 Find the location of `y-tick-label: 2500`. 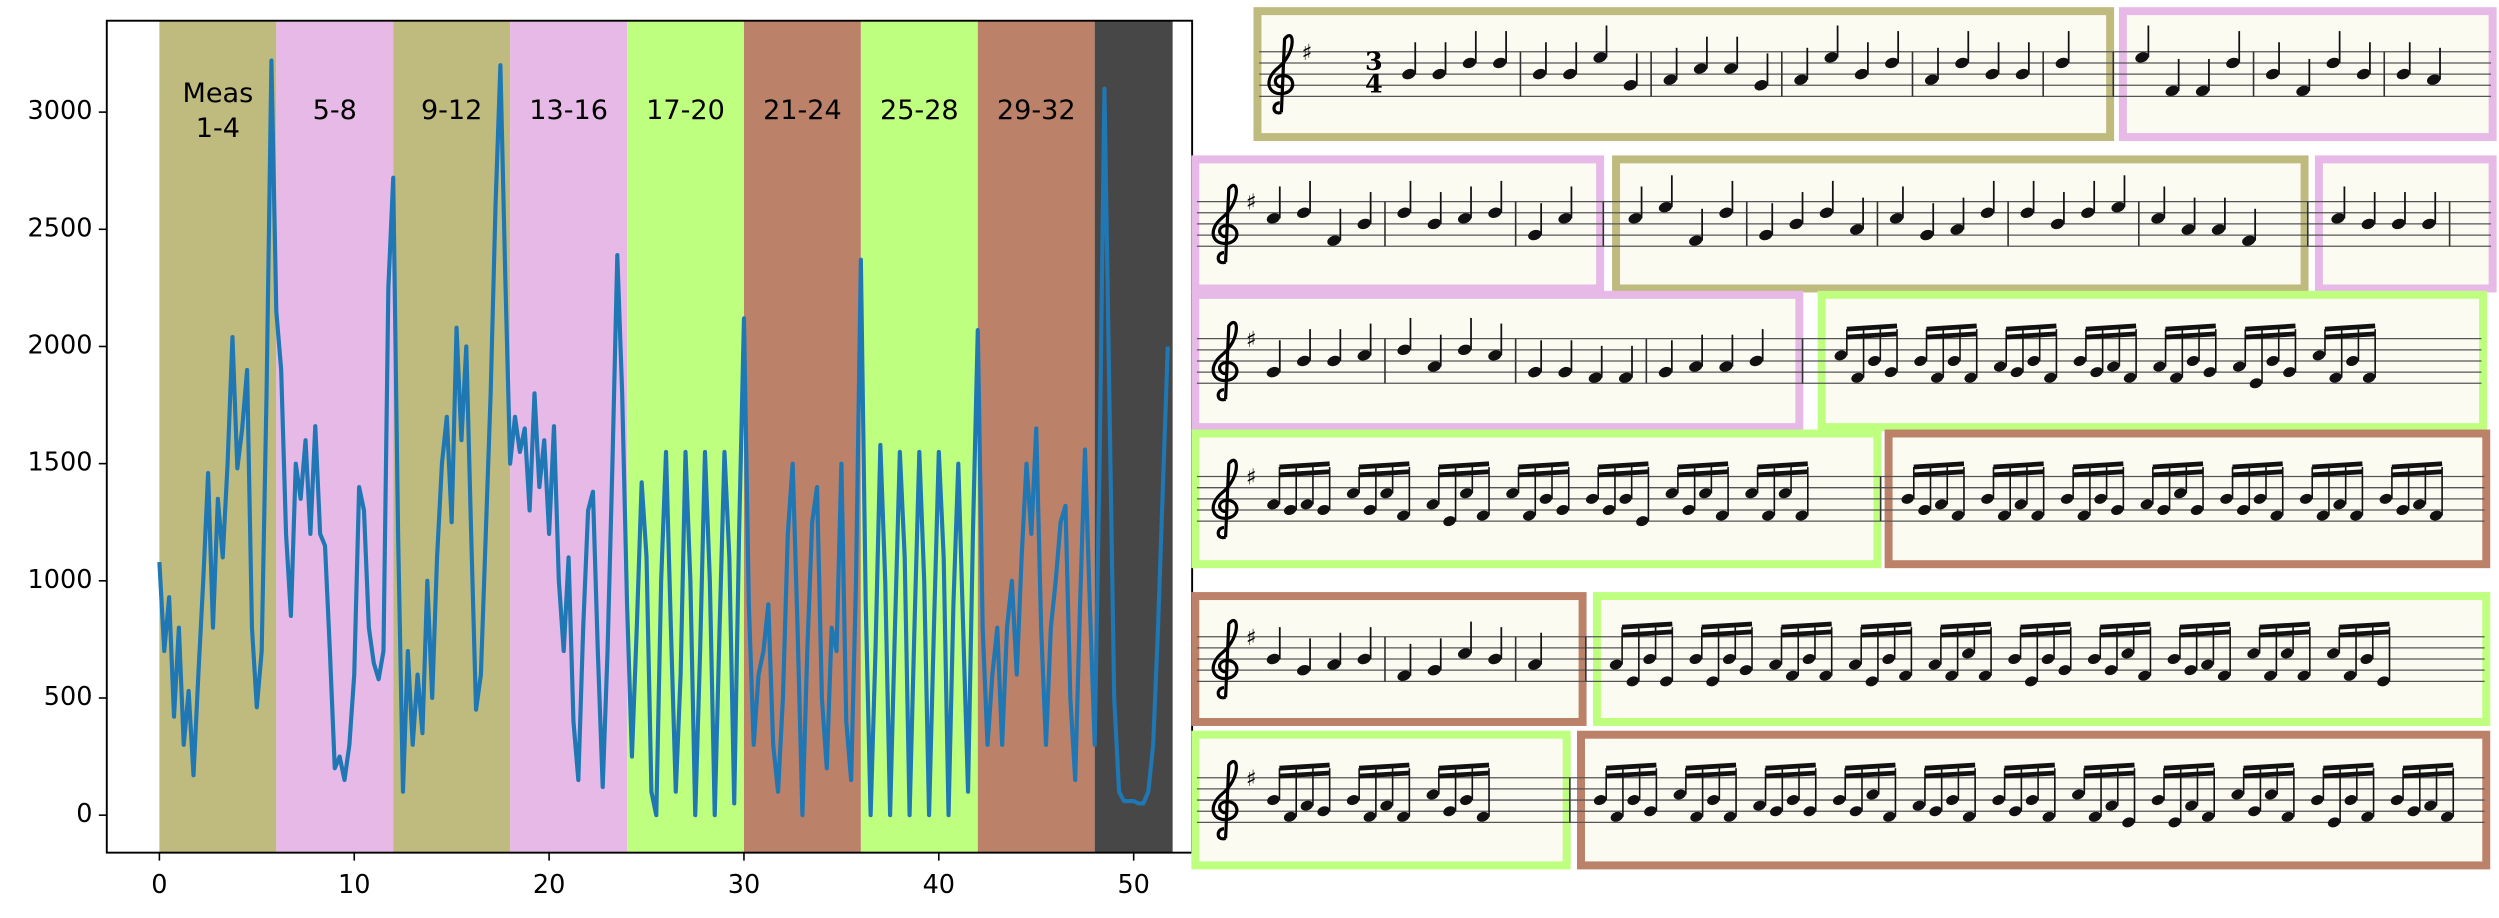

y-tick-label: 2500 is located at coordinates (60, 228).